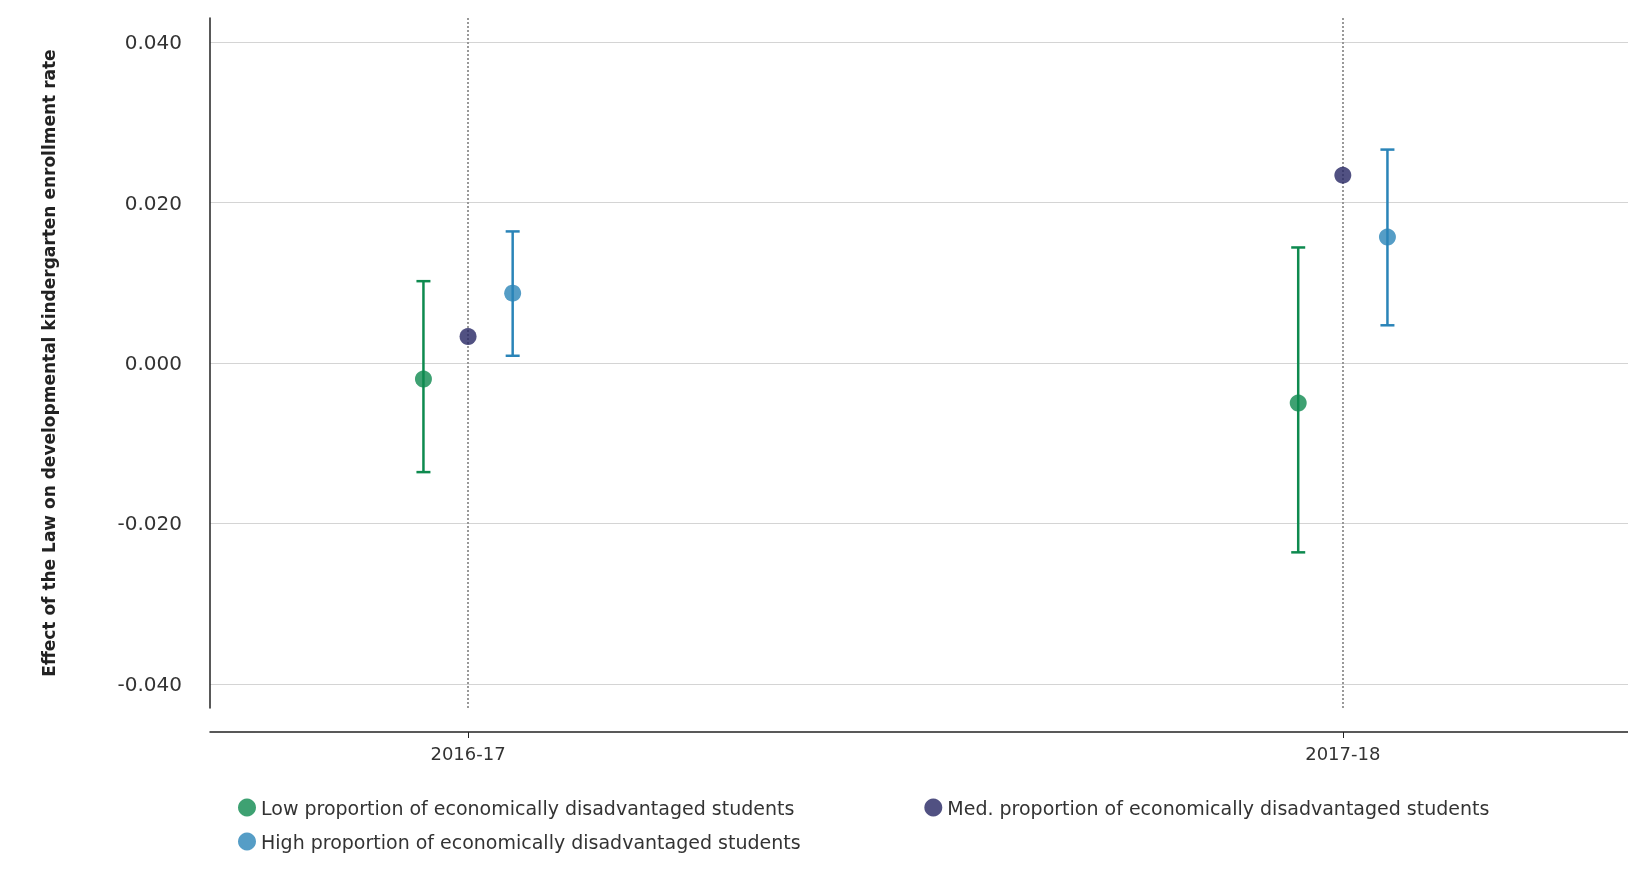 This screenshot has width=1640, height=870. Describe the element at coordinates (153, 363) in the screenshot. I see `y-tick-label: 0.000` at that location.